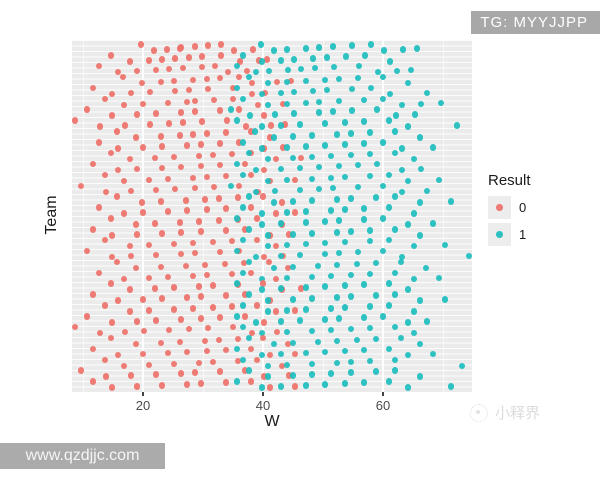 This screenshot has width=600, height=480. What do you see at coordinates (523, 207) in the screenshot?
I see `legend-label: 0` at bounding box center [523, 207].